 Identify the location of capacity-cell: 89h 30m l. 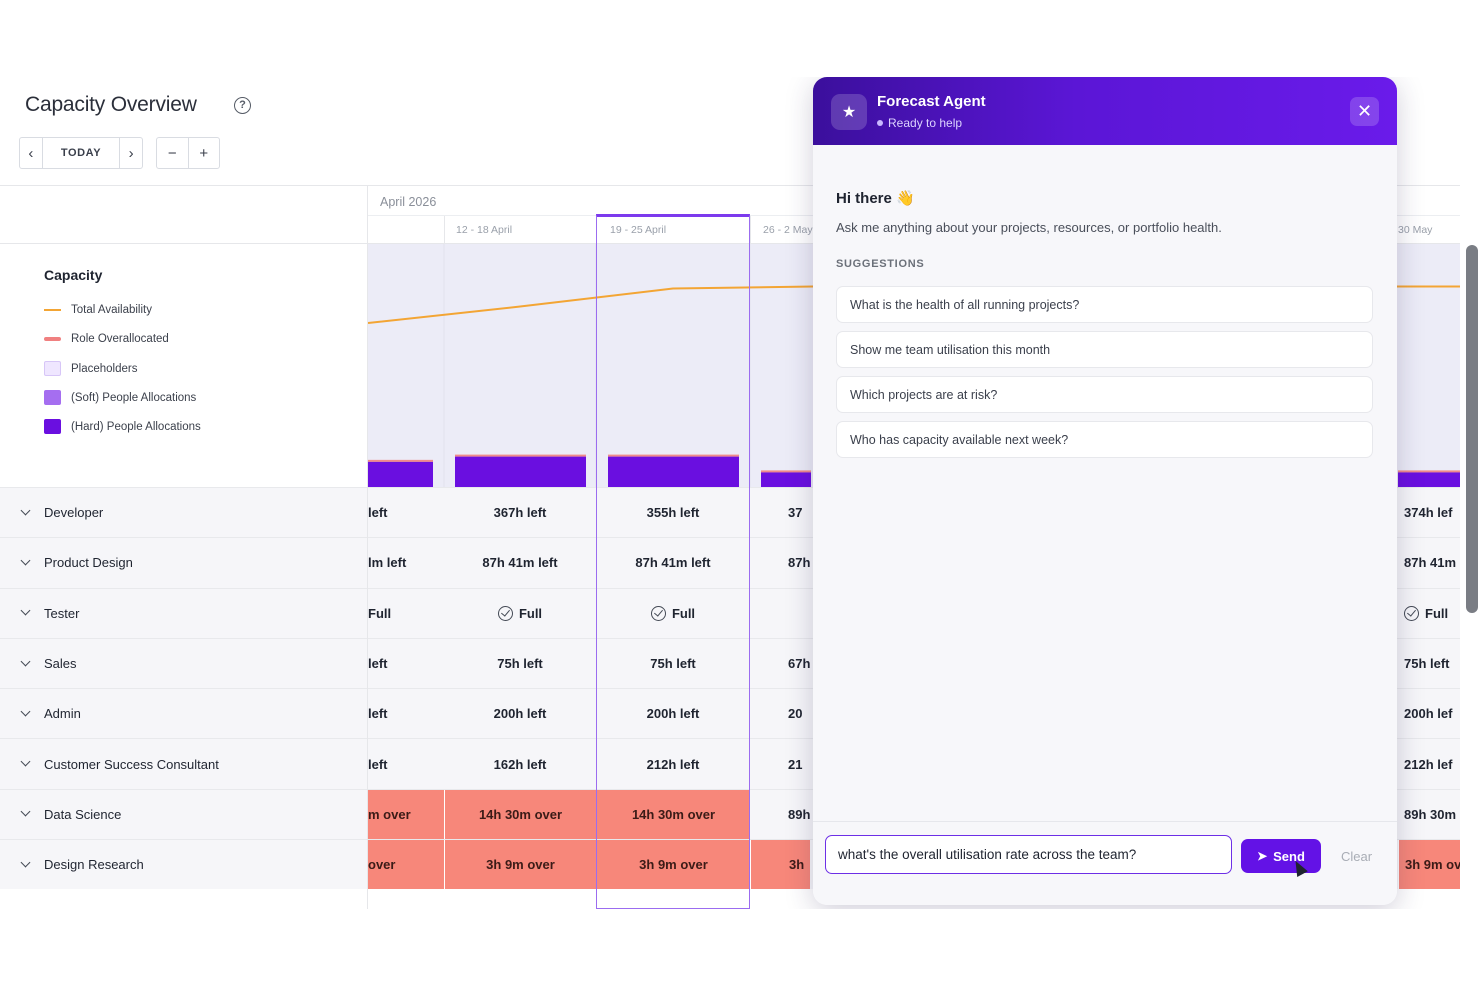
(1429, 814).